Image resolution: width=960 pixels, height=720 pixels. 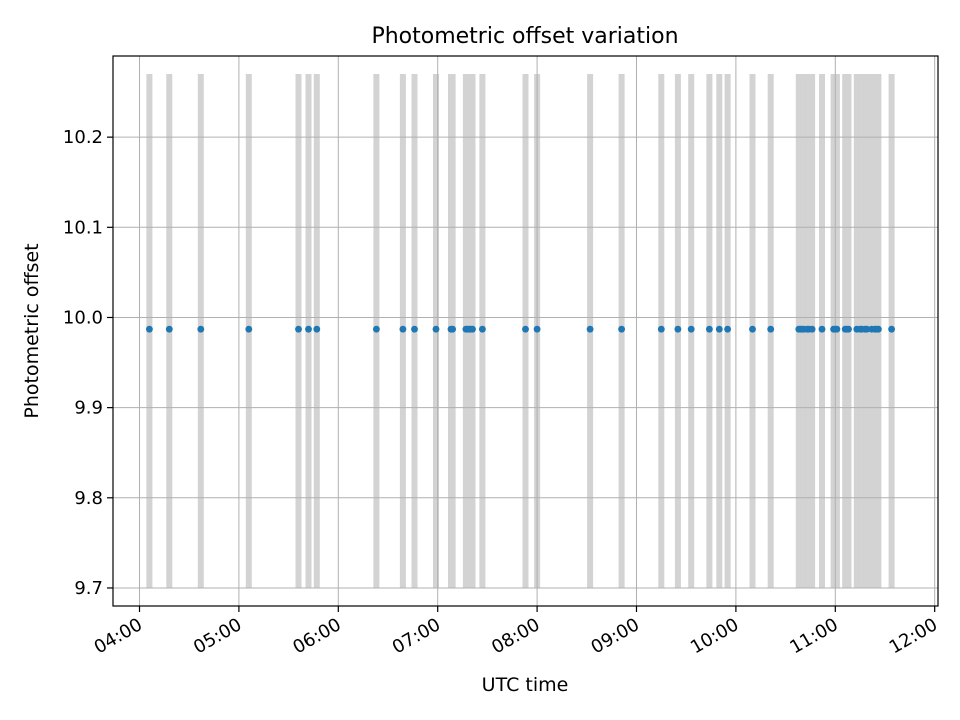 I want to click on x-axis-label: UTC time, so click(x=525, y=685).